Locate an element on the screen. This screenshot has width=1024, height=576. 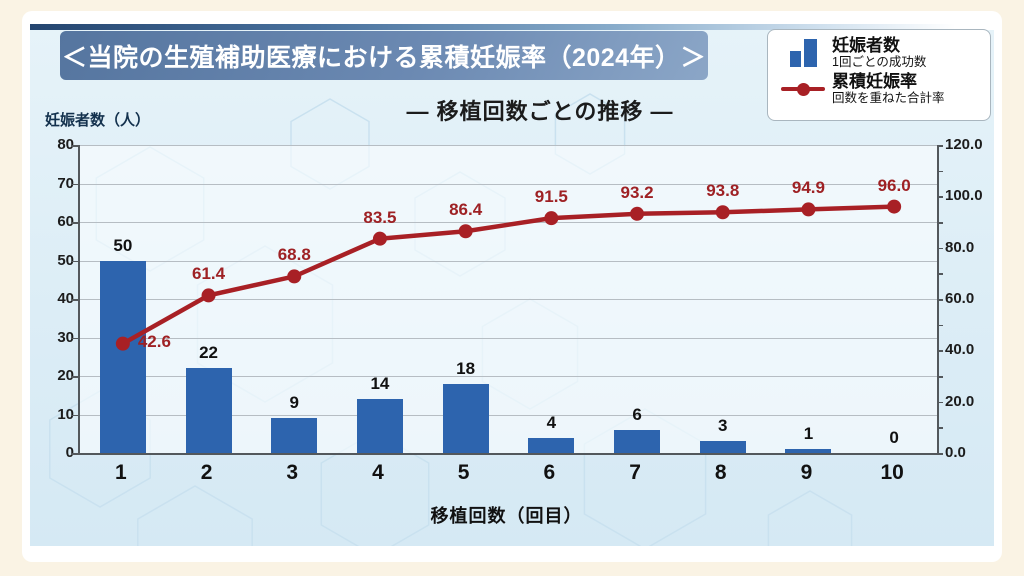
bar-value-label: 3 is located at coordinates (723, 426).